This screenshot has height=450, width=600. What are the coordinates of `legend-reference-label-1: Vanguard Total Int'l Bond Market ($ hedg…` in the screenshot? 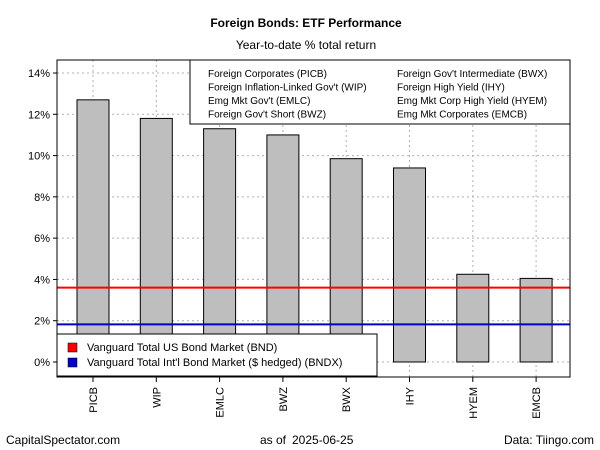 It's located at (214, 363).